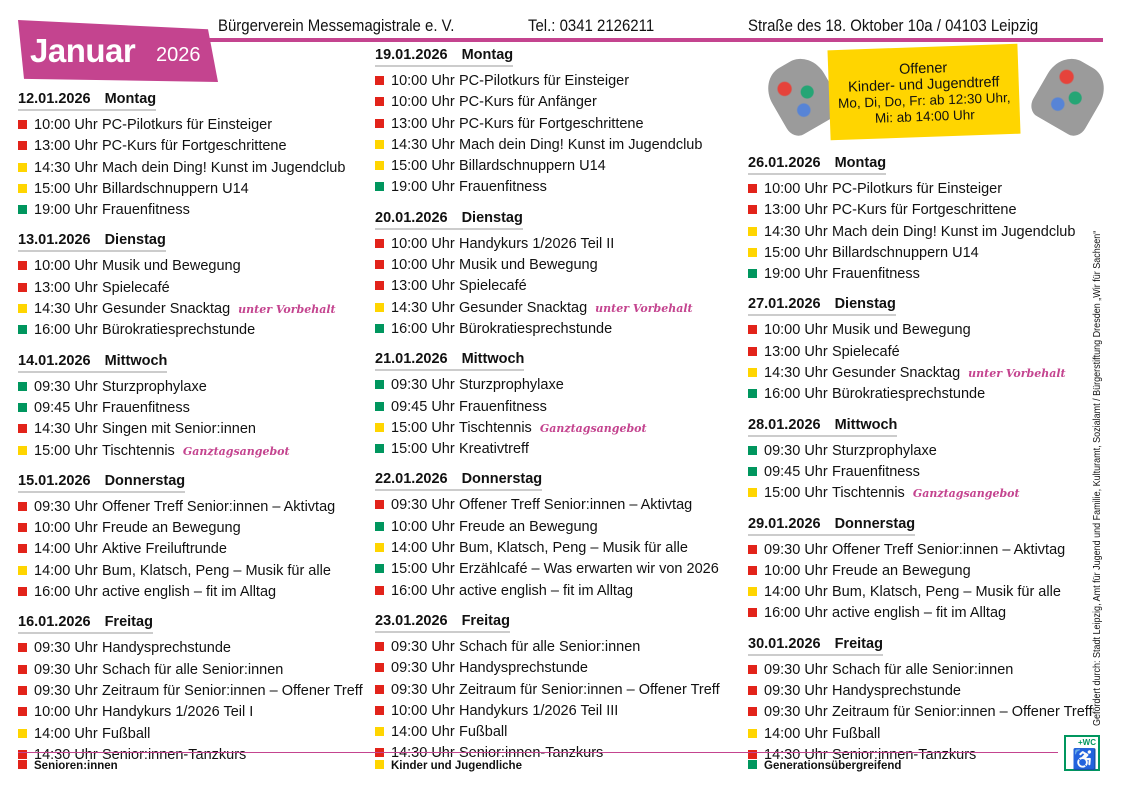 The width and height of the screenshot is (1123, 794). I want to click on event-title: Spielecafé, so click(493, 286).